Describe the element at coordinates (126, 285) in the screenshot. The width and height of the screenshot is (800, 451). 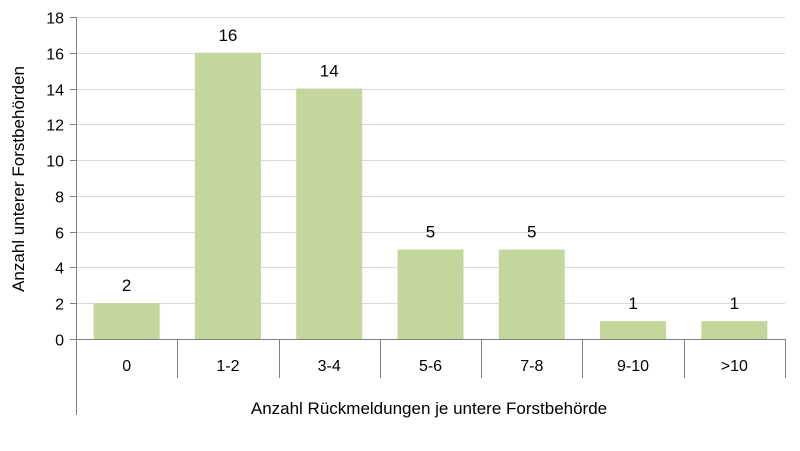
I see `data-label: 2` at that location.